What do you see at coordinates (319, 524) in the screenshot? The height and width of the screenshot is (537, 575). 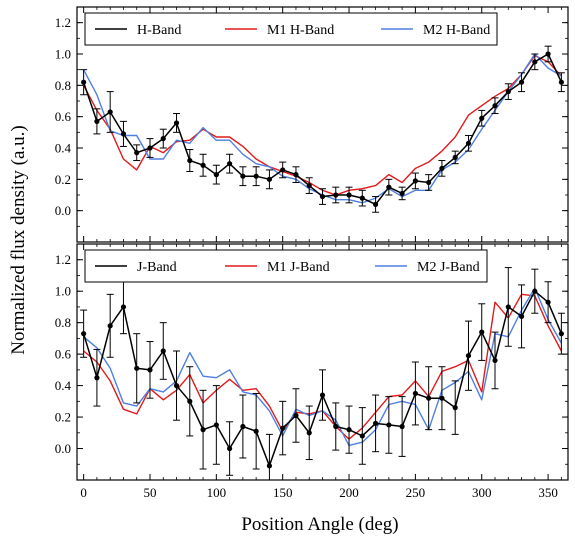 I see `x-axis-label: Position Angle (deg)` at bounding box center [319, 524].